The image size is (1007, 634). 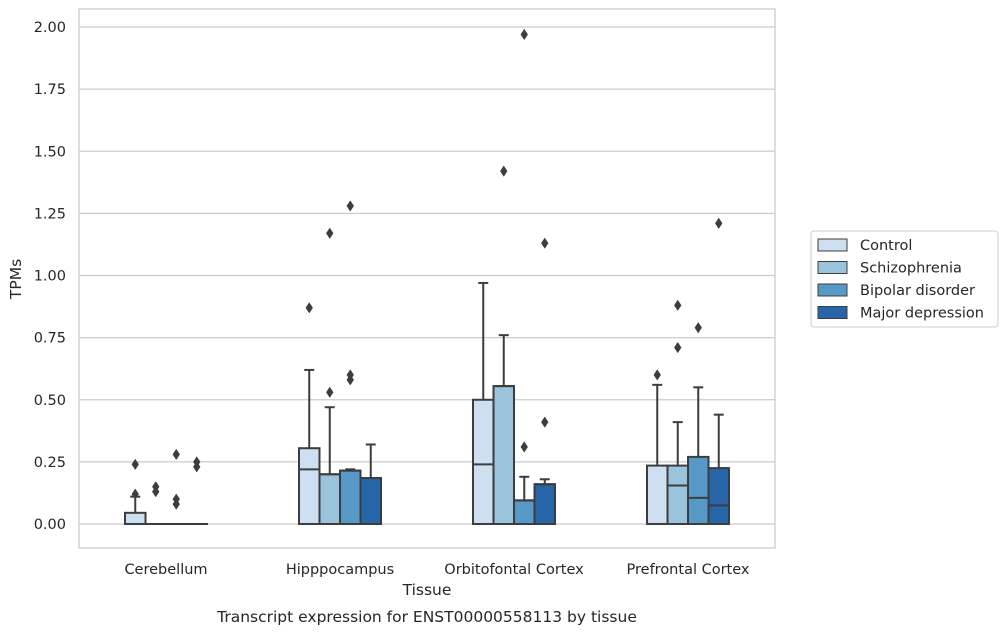 I want to click on legend-label: Control, so click(x=886, y=246).